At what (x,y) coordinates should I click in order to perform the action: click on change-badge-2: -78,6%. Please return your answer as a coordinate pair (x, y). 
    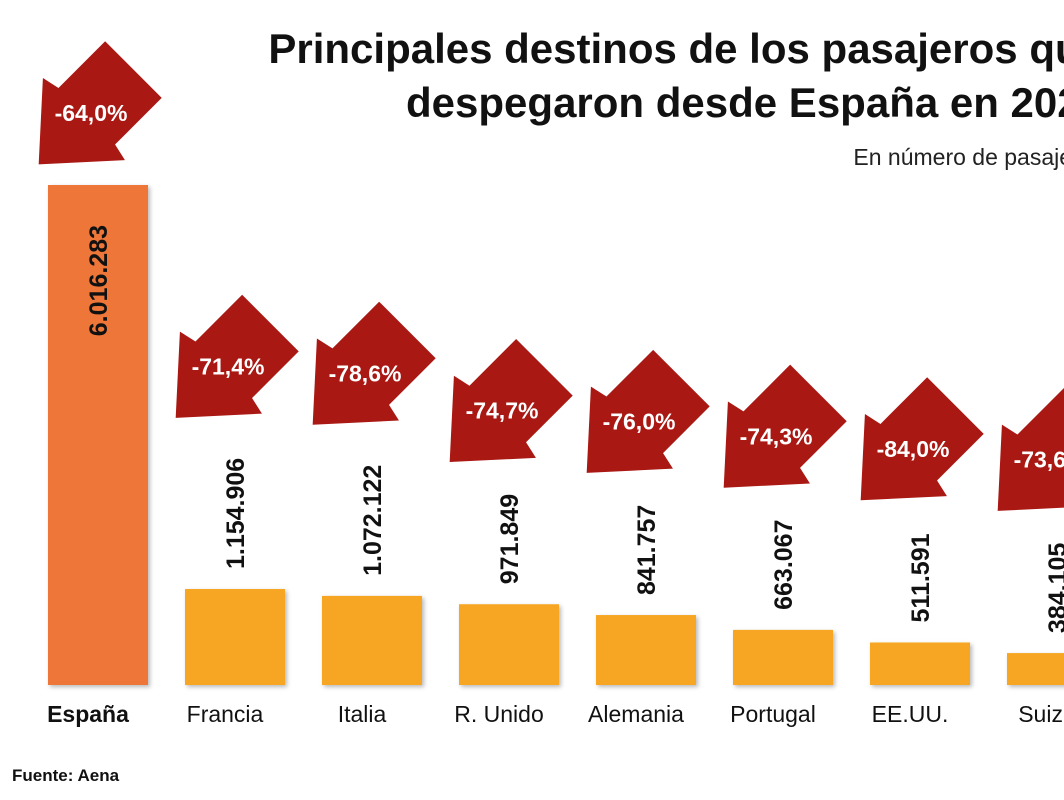
    Looking at the image, I should click on (374, 363).